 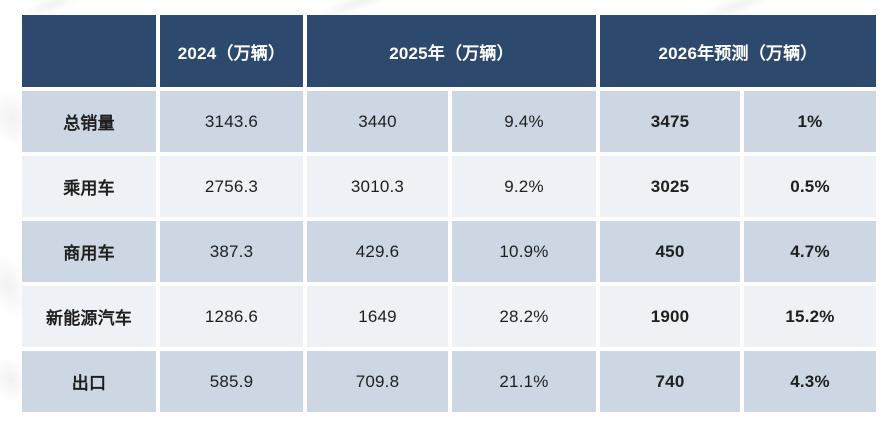 What do you see at coordinates (231, 51) in the screenshot?
I see `header-2024: 2024（万辆）` at bounding box center [231, 51].